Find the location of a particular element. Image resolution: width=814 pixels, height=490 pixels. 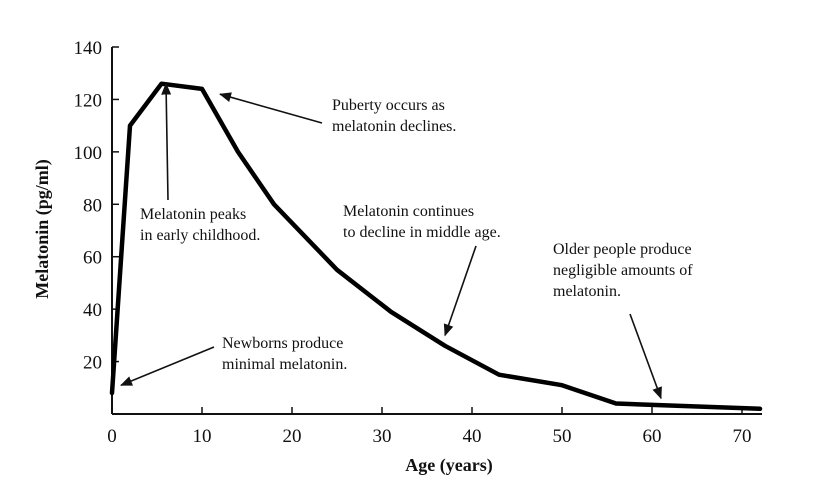

annotation-text: to decline in middle age. is located at coordinates (422, 232).